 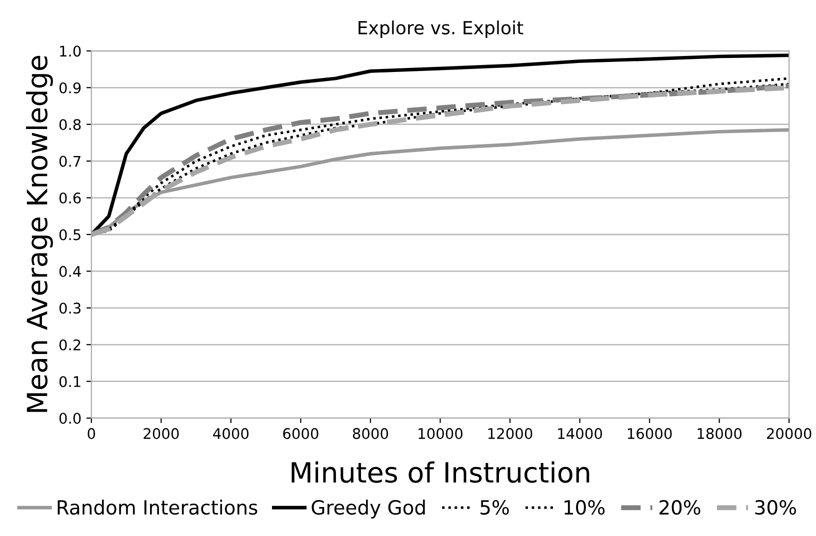 I want to click on x-tick-label: 20000, so click(x=789, y=434).